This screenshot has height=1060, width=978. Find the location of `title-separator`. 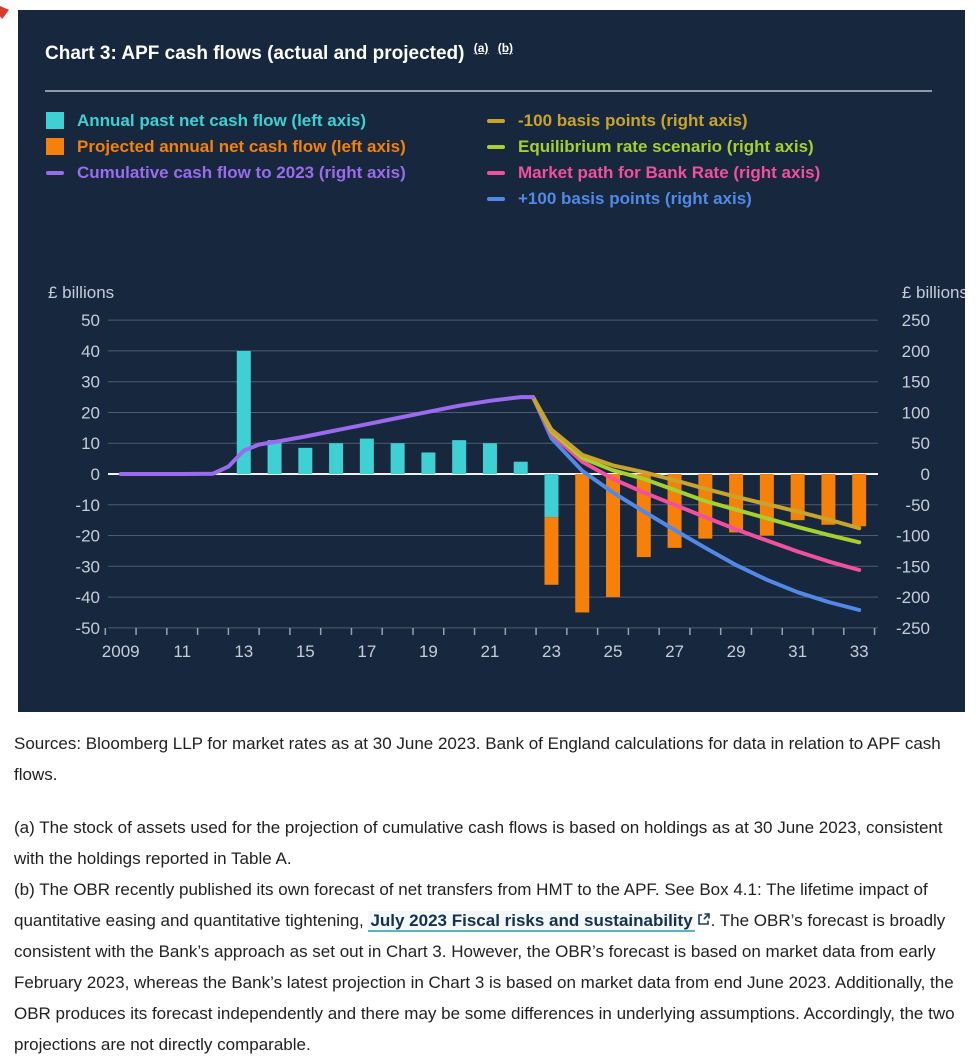

title-separator is located at coordinates (488, 91).